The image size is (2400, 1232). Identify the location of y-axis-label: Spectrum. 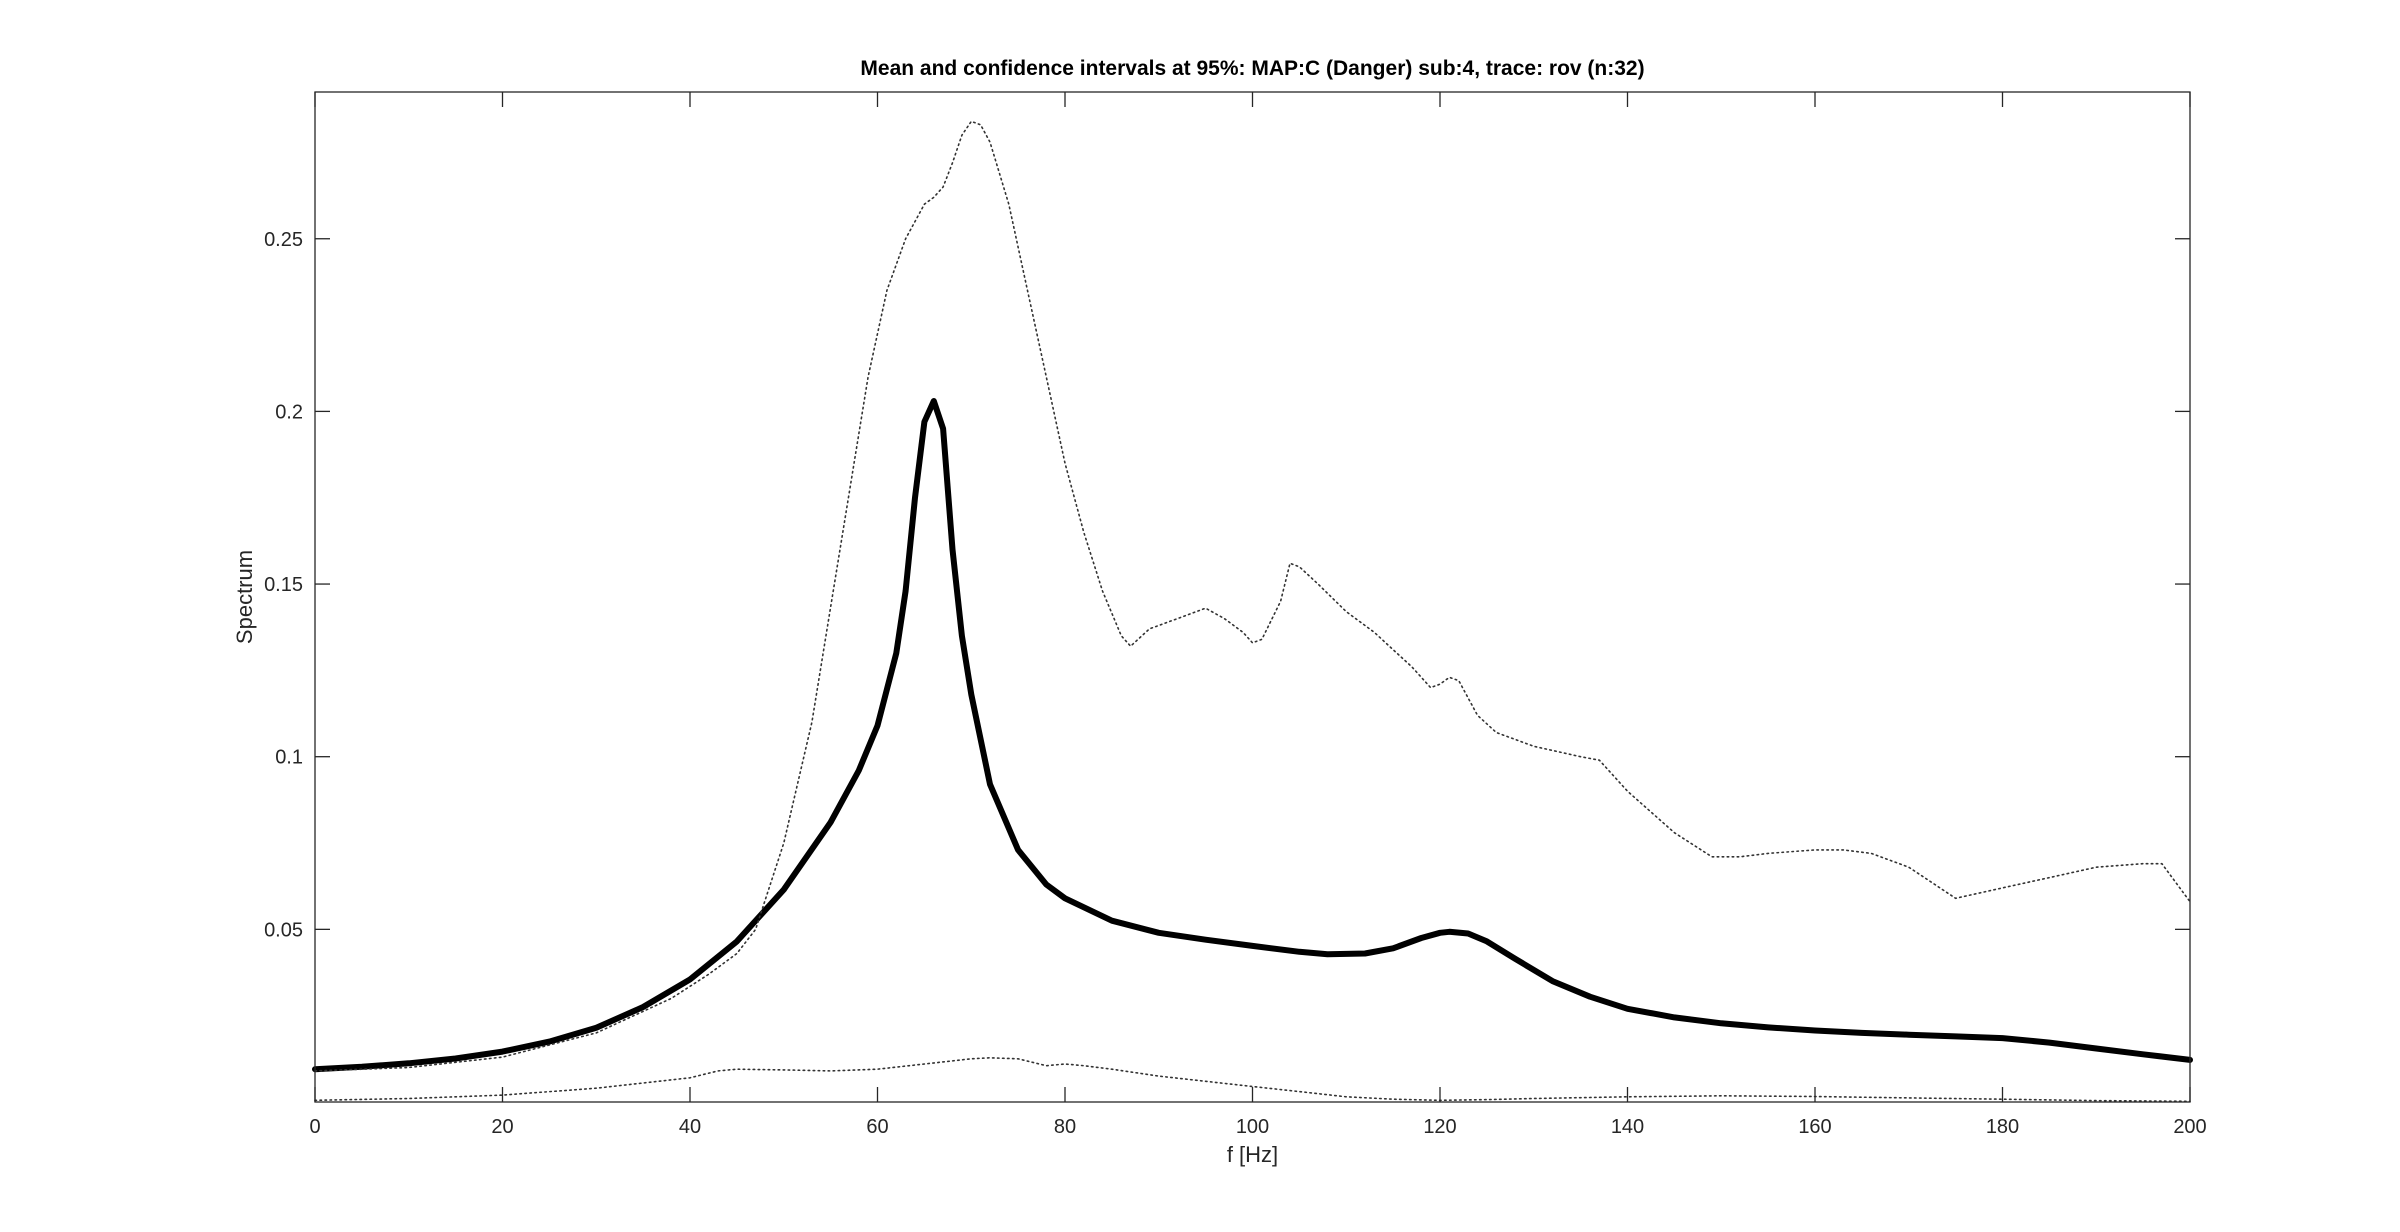
(244, 597).